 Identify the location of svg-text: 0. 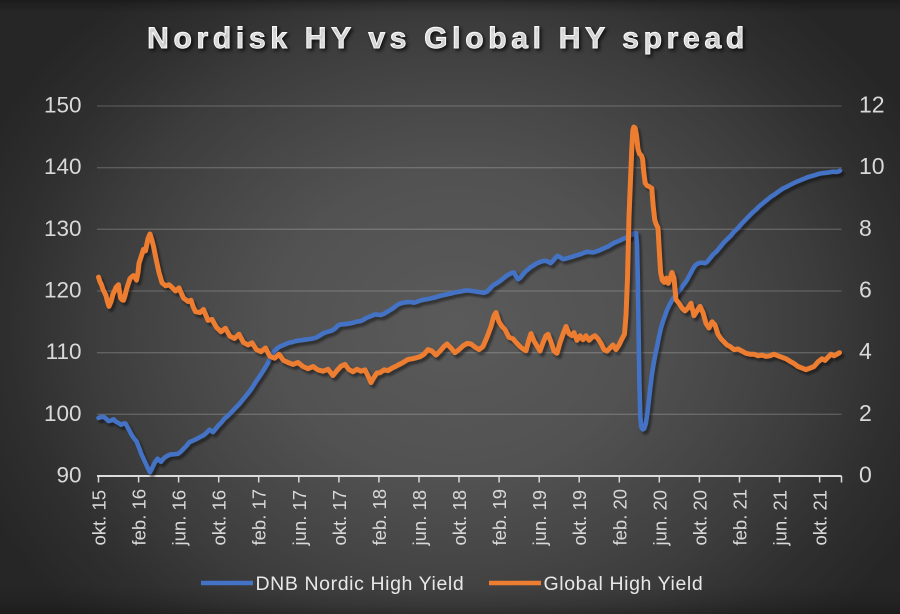
(865, 475).